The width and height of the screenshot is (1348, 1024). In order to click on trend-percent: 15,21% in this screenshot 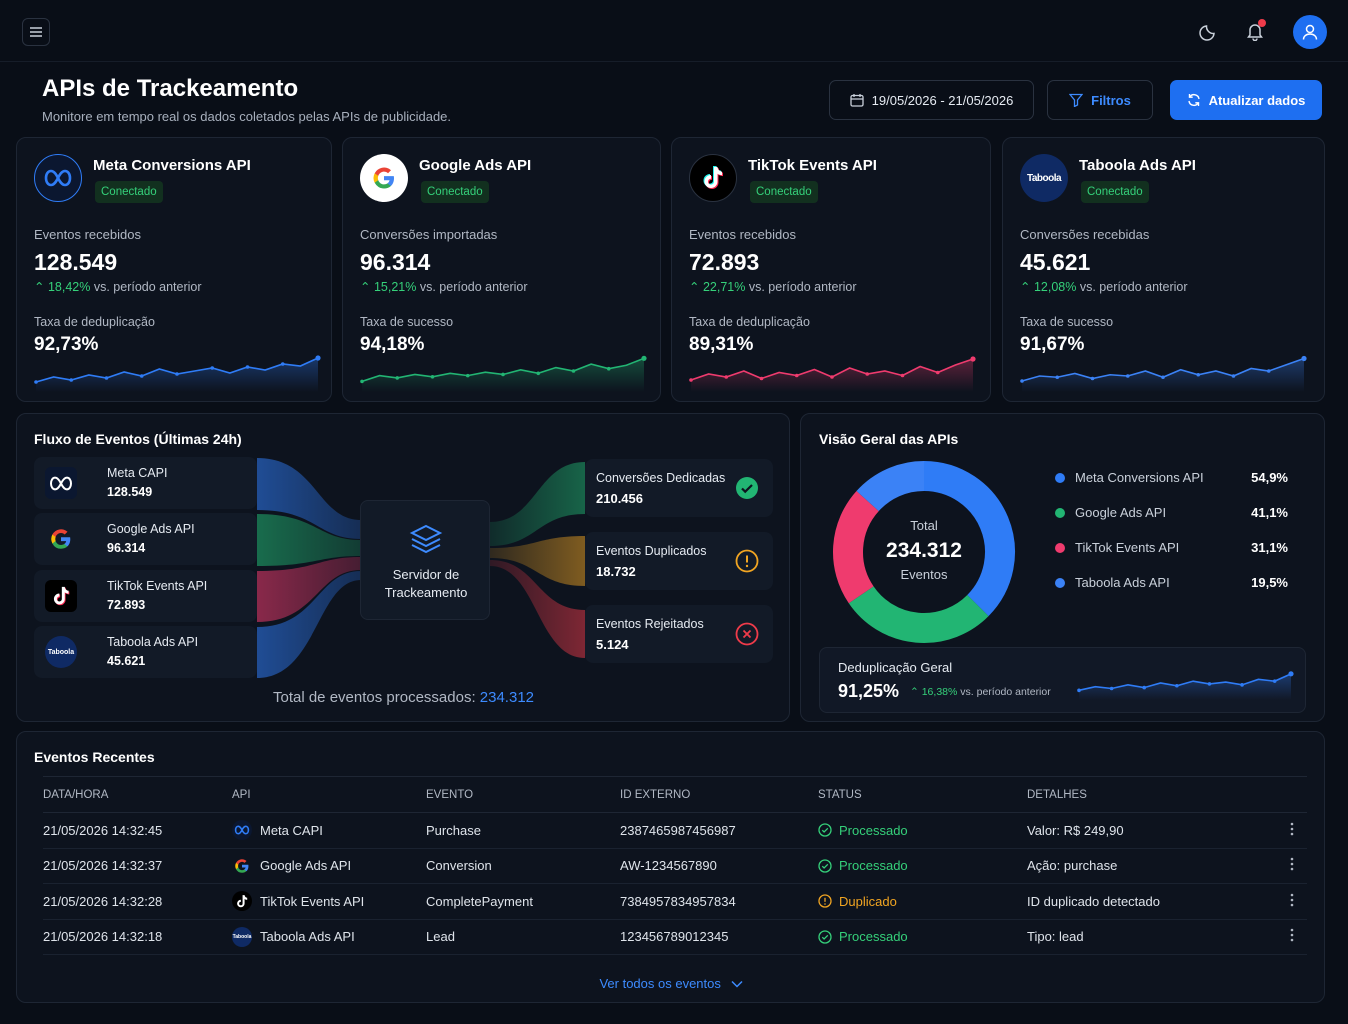, I will do `click(395, 287)`.